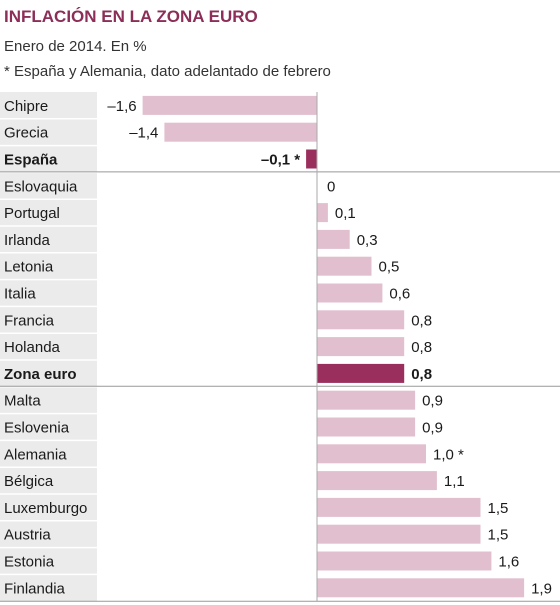 This screenshot has width=560, height=605. Describe the element at coordinates (143, 133) in the screenshot. I see `value-label: –1,4` at that location.